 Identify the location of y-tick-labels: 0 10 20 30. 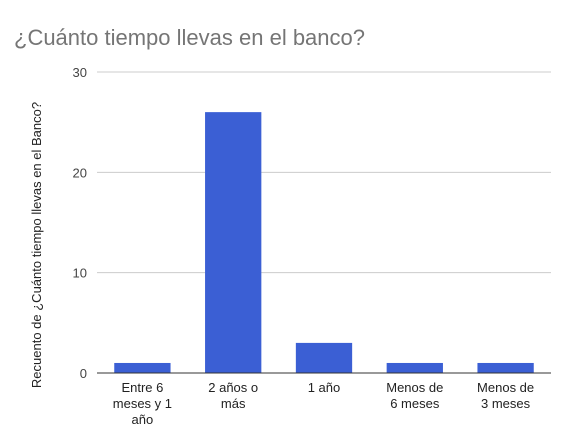
(80, 223).